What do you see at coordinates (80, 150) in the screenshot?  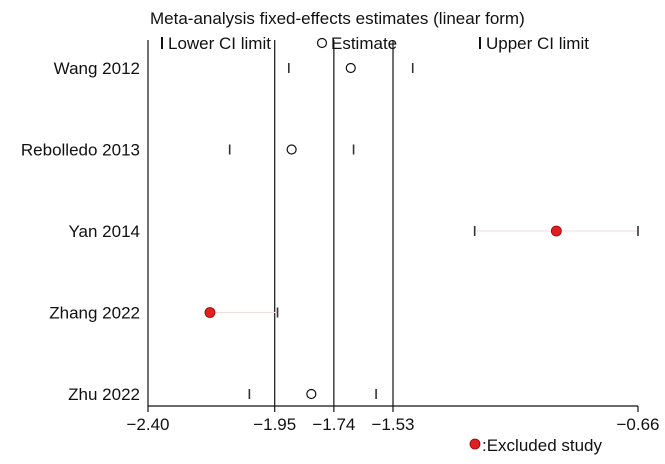 I see `study-label: Rebolledo 2013` at bounding box center [80, 150].